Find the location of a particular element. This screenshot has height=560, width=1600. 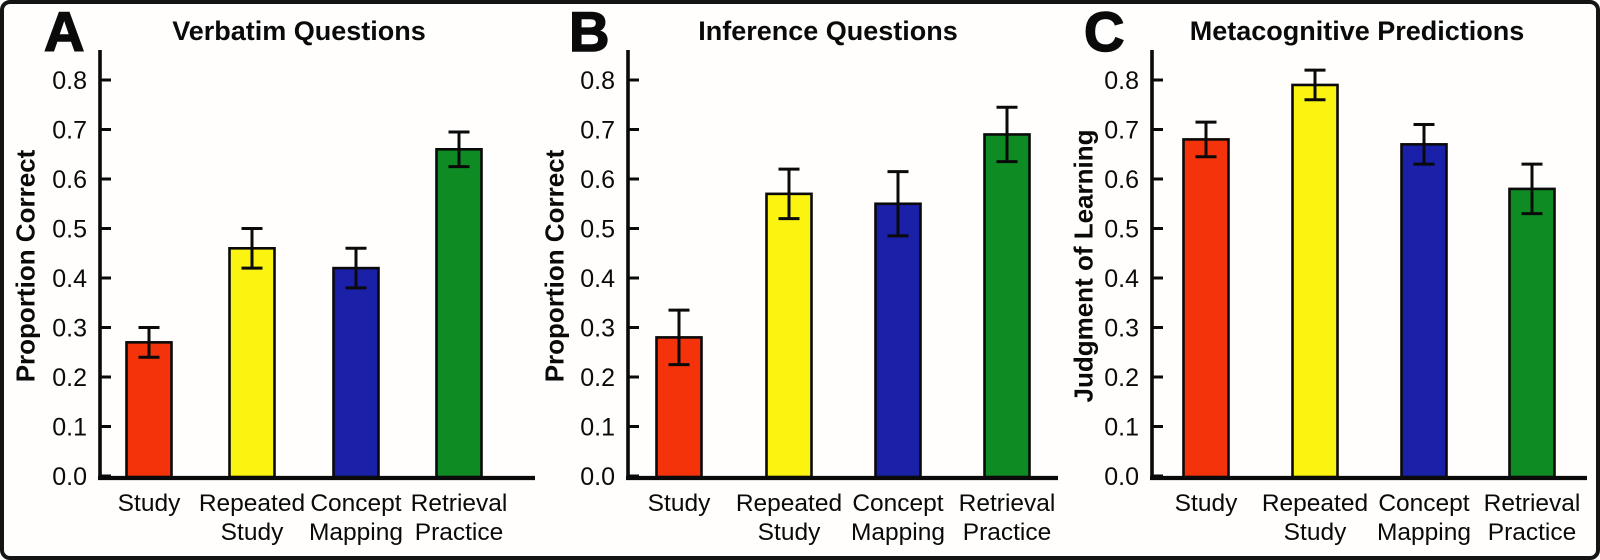

chart-title: Metacognitive Predictions is located at coordinates (1357, 31).